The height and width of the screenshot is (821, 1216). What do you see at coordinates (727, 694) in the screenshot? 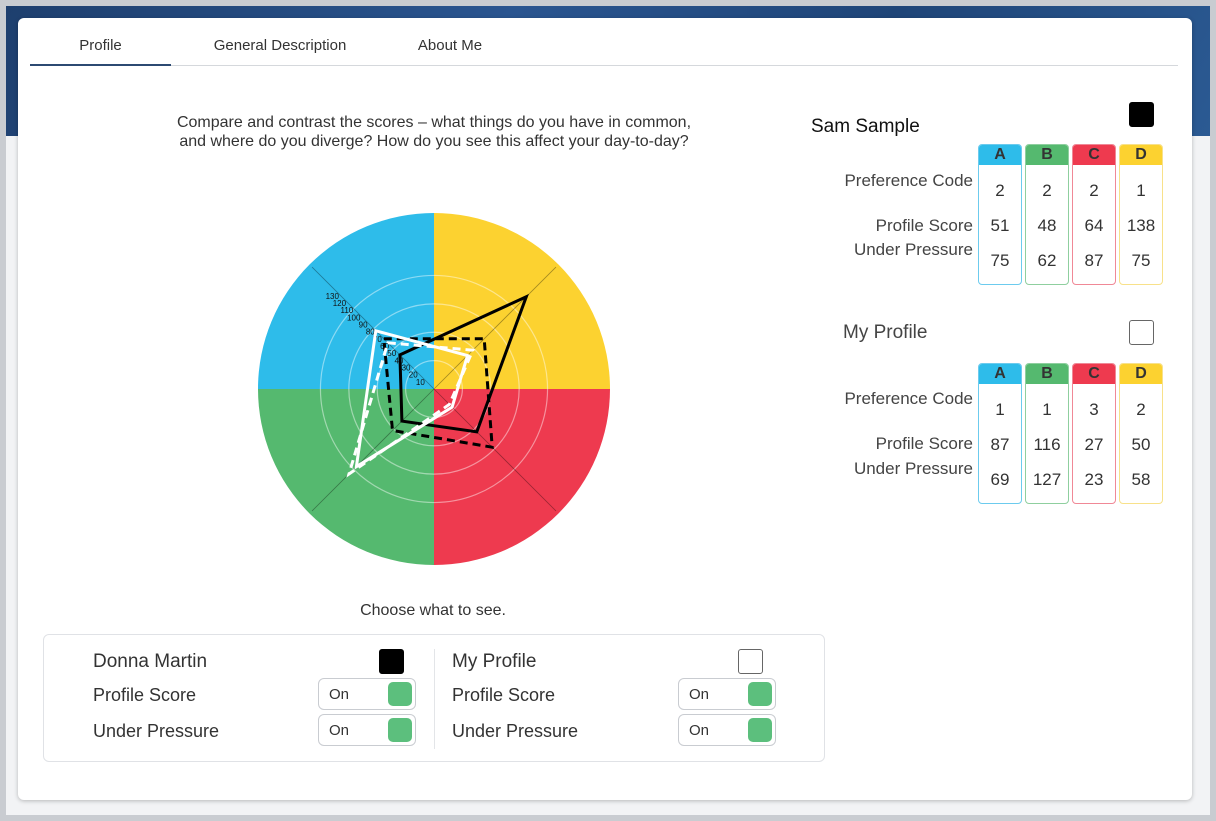
I see `toggle-right-profile-score: On` at bounding box center [727, 694].